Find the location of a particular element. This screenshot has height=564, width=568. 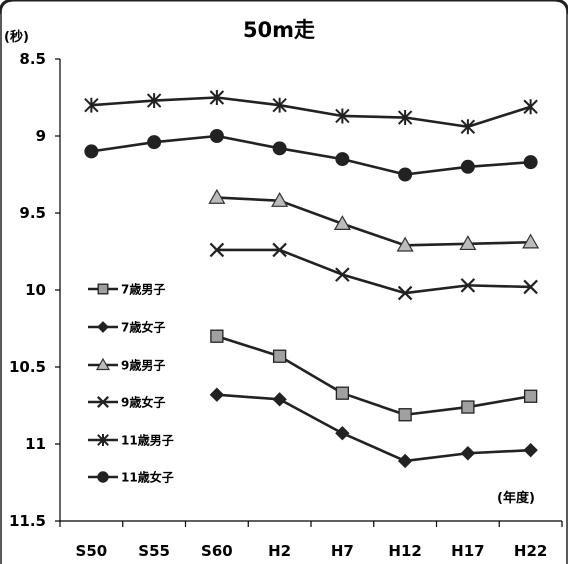

legend-label: 11歳男子 is located at coordinates (147, 440).